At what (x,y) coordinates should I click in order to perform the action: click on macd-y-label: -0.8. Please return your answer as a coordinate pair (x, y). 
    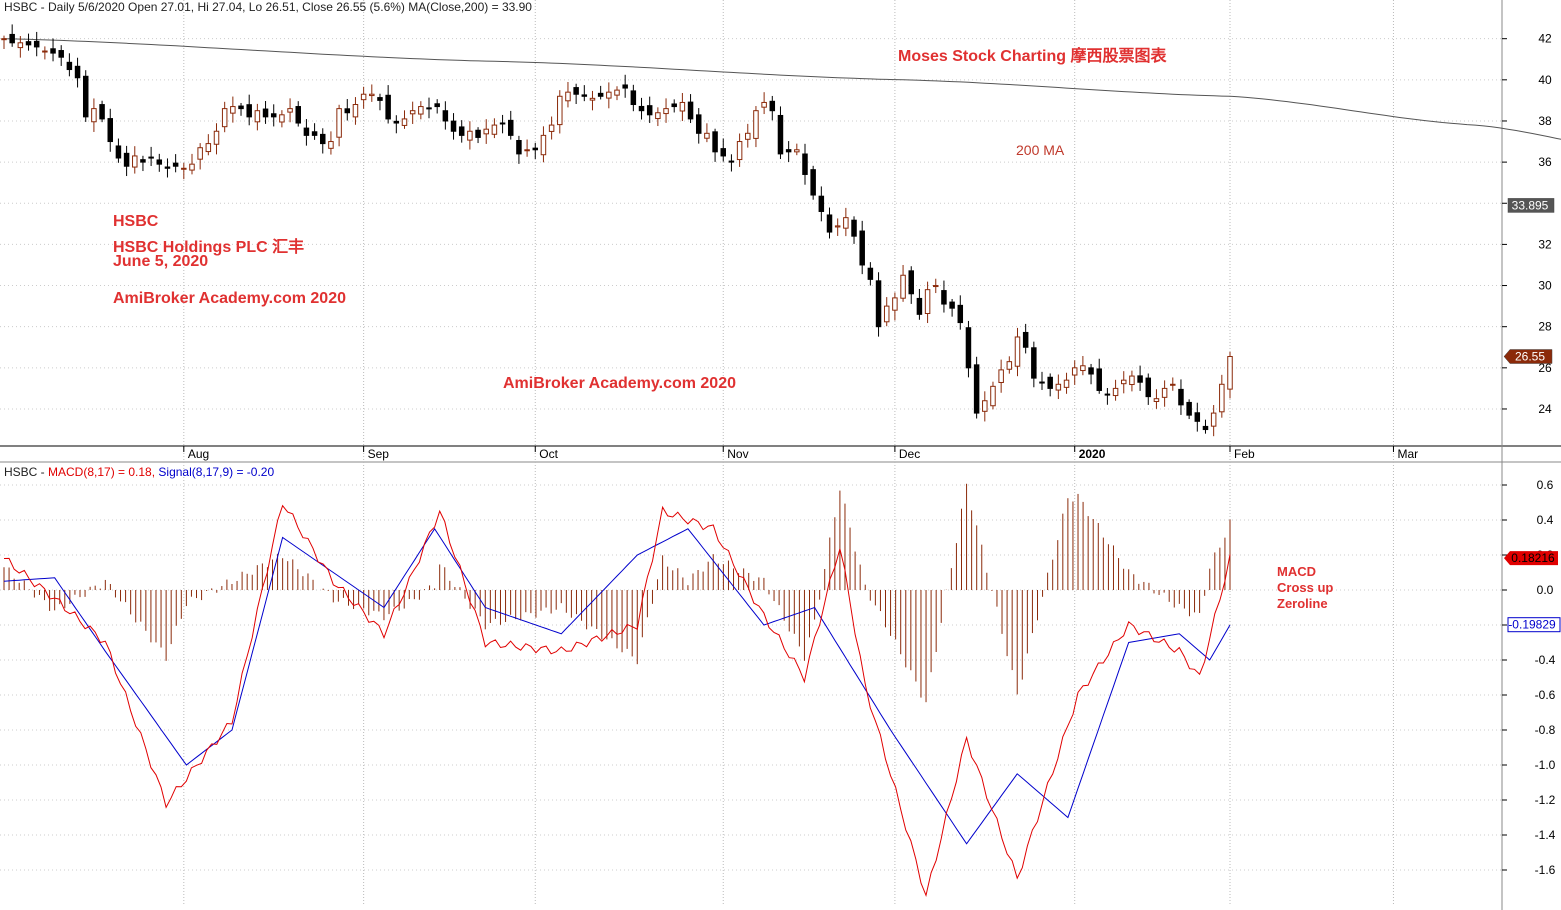
    Looking at the image, I should click on (1545, 730).